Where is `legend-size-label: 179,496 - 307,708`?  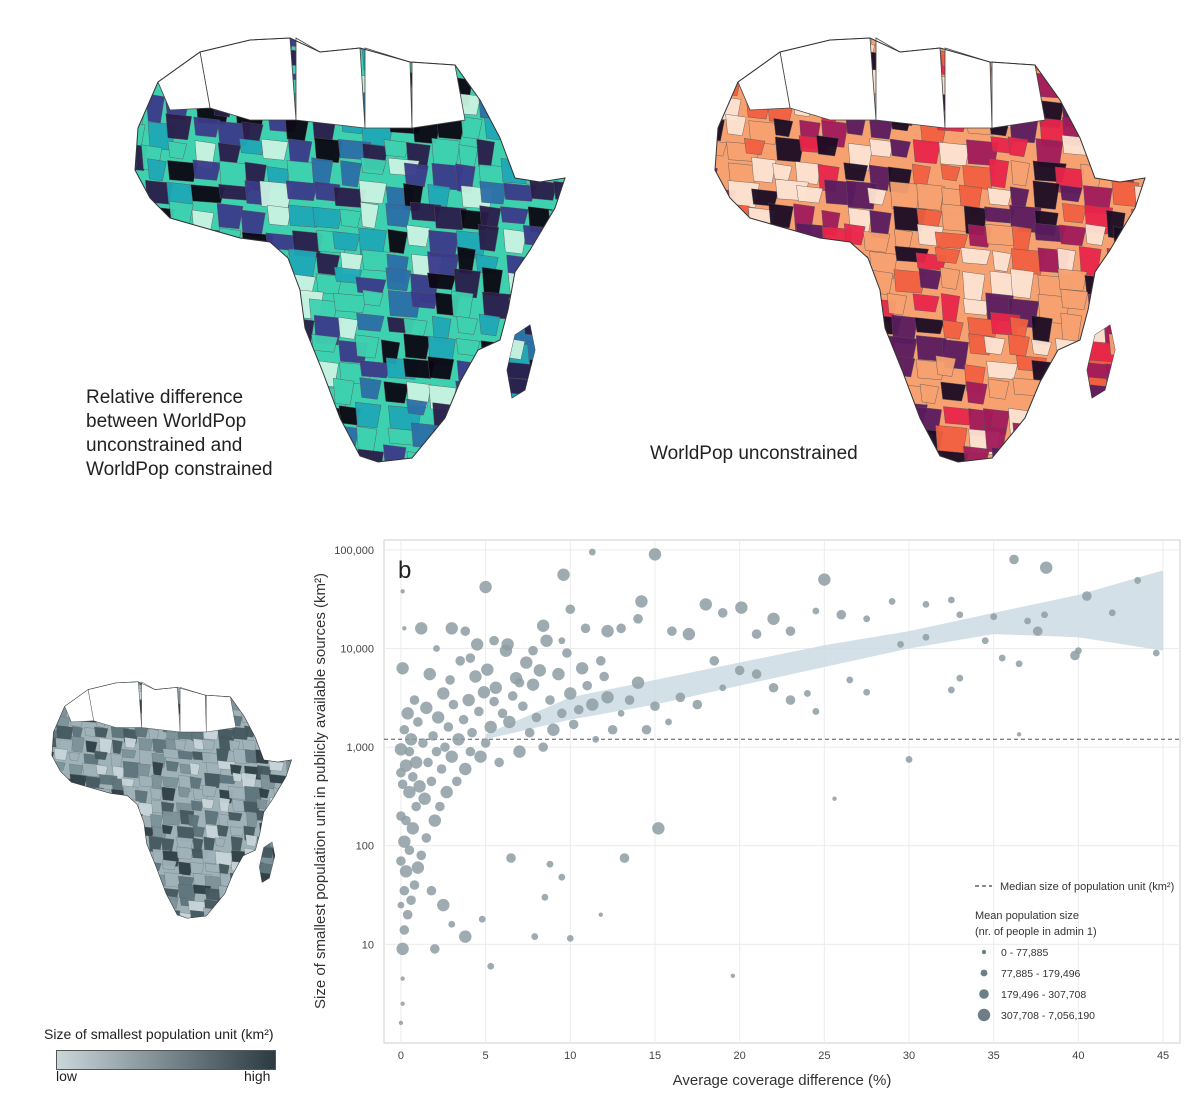
legend-size-label: 179,496 - 307,708 is located at coordinates (1043, 995).